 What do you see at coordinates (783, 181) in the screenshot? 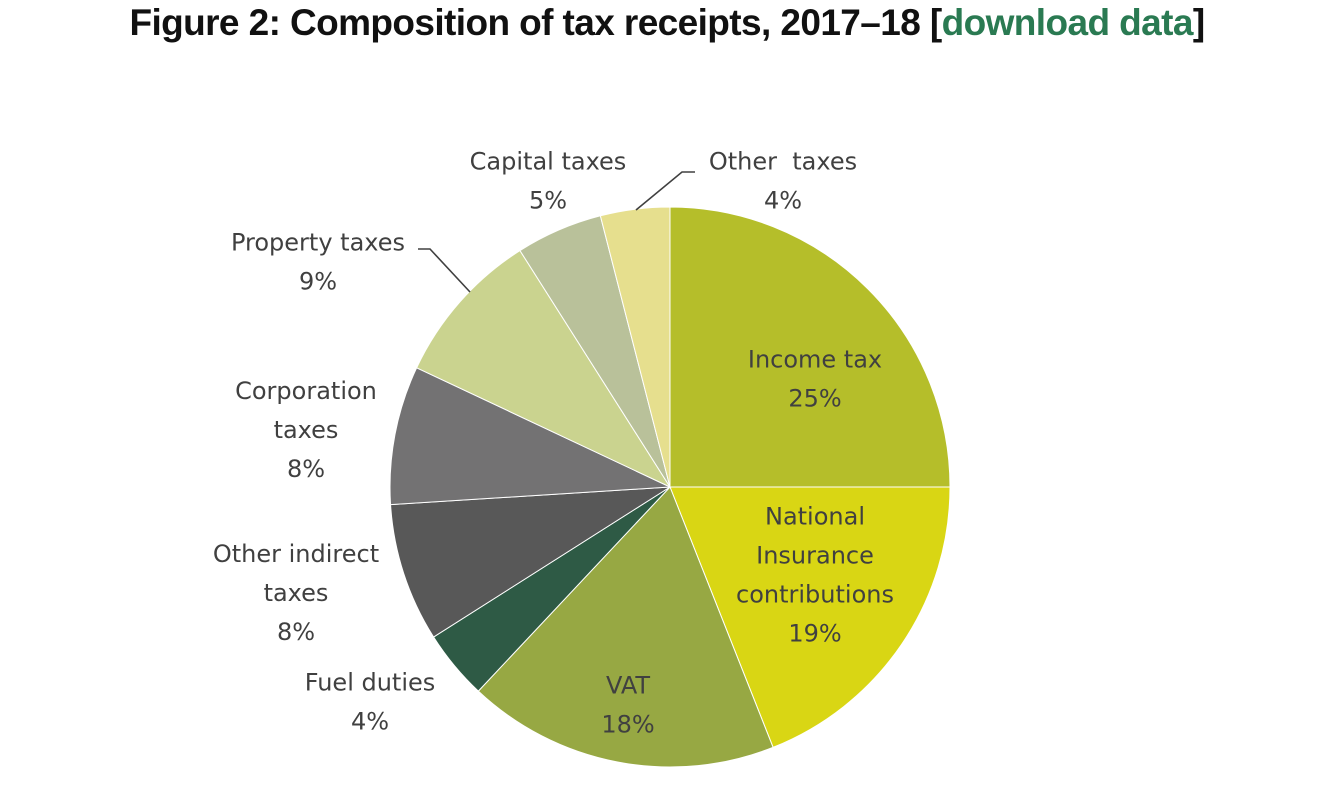
I see `slice-label-other-taxes: Other taxes 4%` at bounding box center [783, 181].